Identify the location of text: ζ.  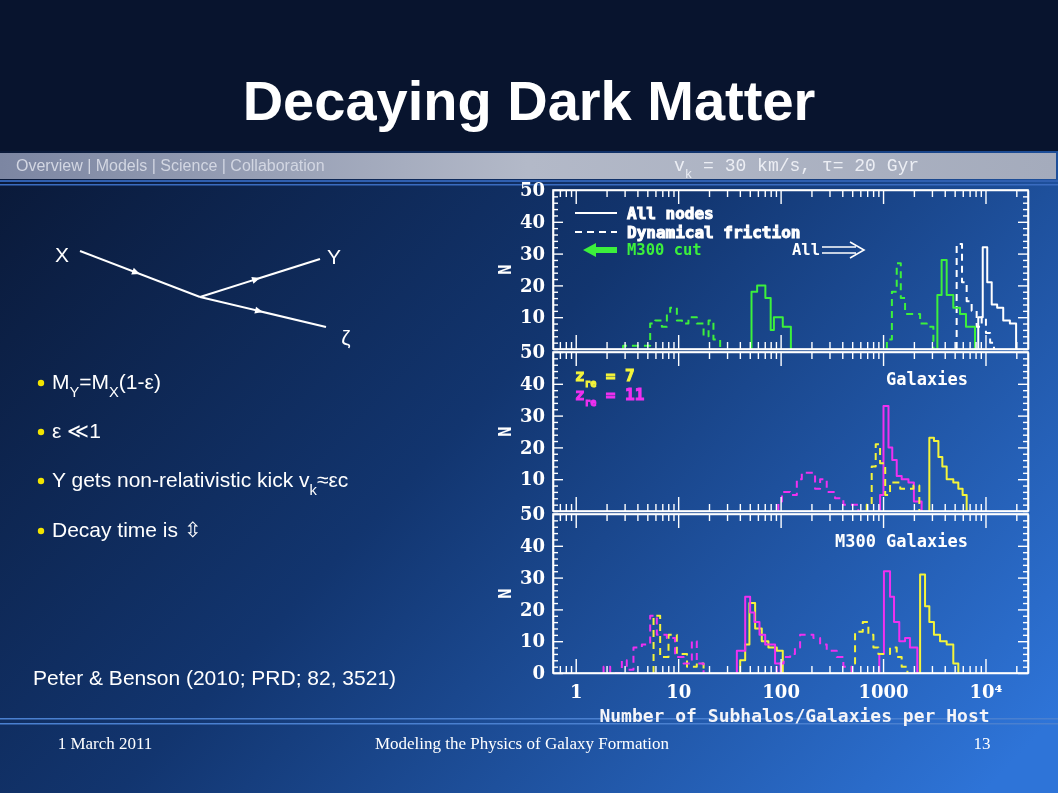
(346, 337).